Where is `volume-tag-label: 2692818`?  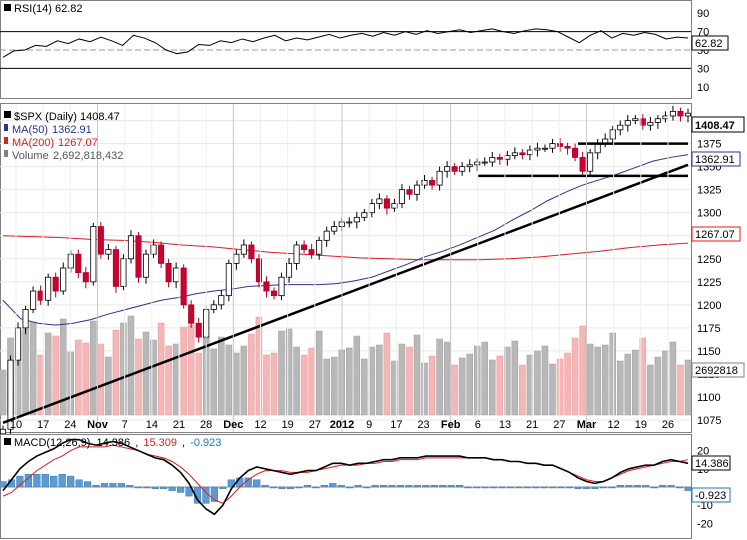 volume-tag-label: 2692818 is located at coordinates (716, 371).